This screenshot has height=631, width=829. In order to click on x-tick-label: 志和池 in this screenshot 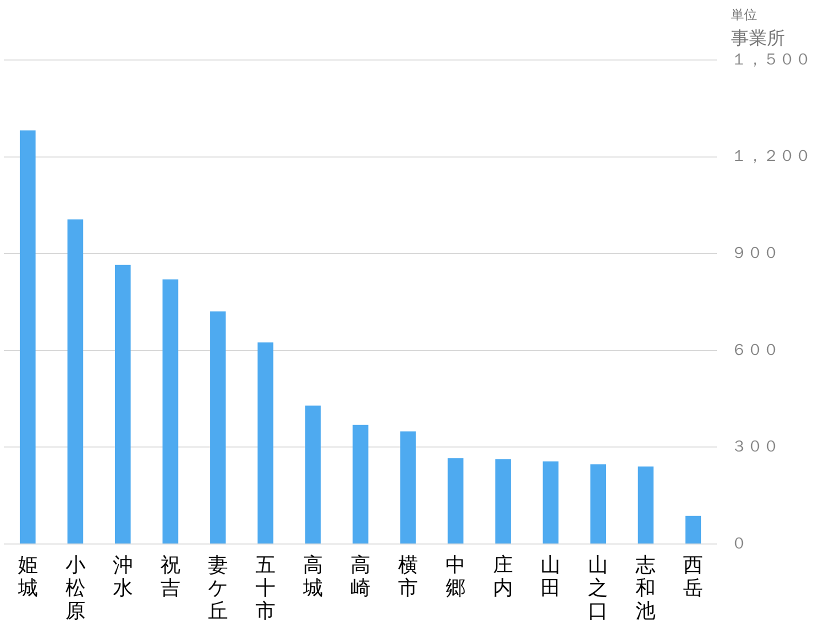, I will do `click(646, 587)`.